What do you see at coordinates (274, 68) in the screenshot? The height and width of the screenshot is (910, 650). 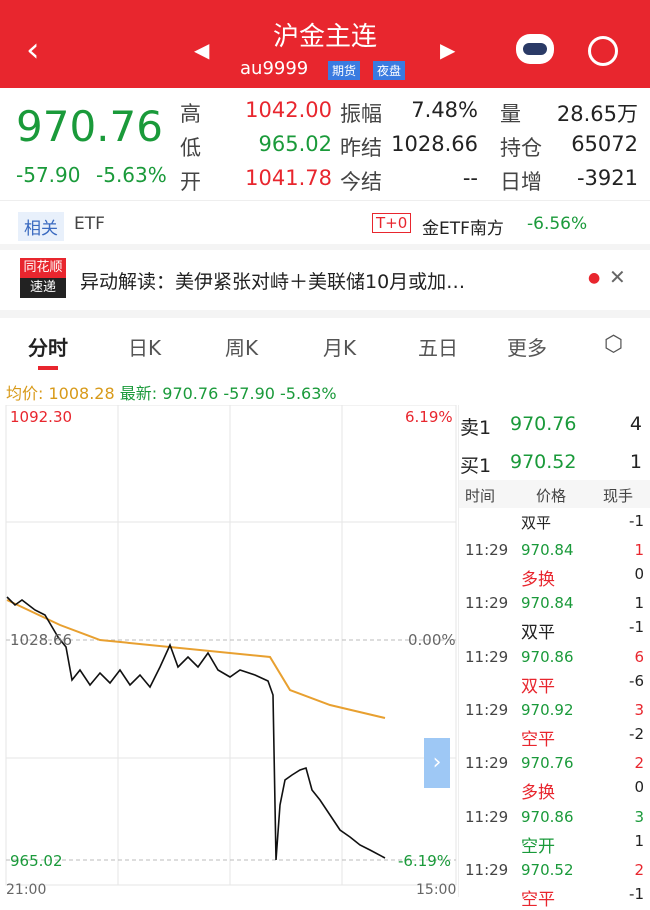 I see `code: au9999` at bounding box center [274, 68].